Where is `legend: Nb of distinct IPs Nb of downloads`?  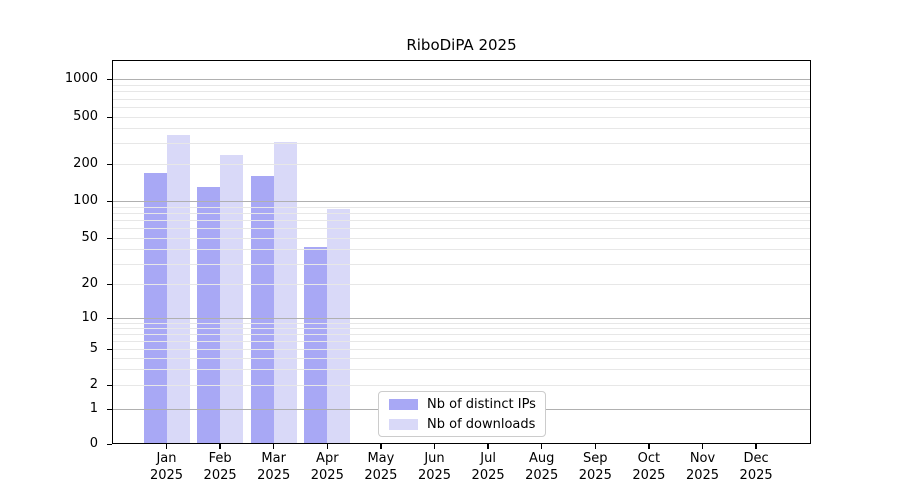 legend: Nb of distinct IPs Nb of downloads is located at coordinates (462, 414).